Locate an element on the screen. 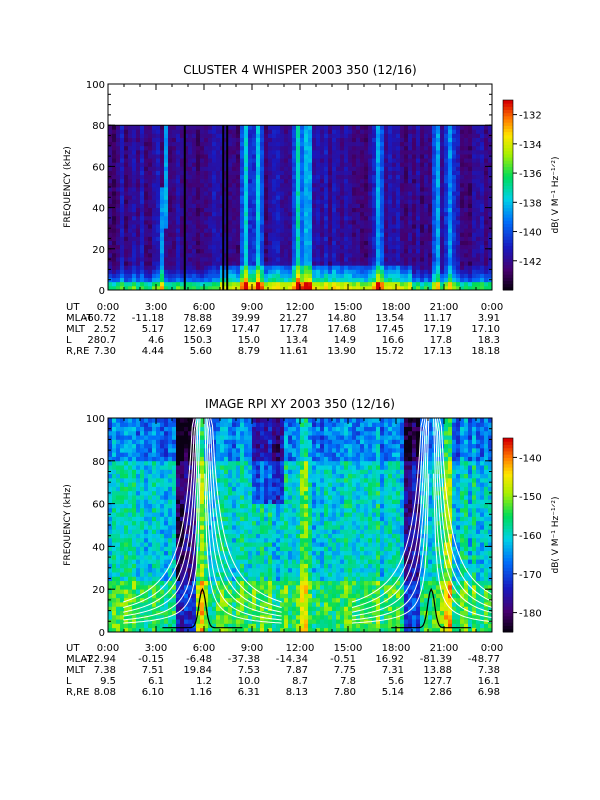 The height and width of the screenshot is (800, 600). ephemeris-value: 18.3 is located at coordinates (489, 340).